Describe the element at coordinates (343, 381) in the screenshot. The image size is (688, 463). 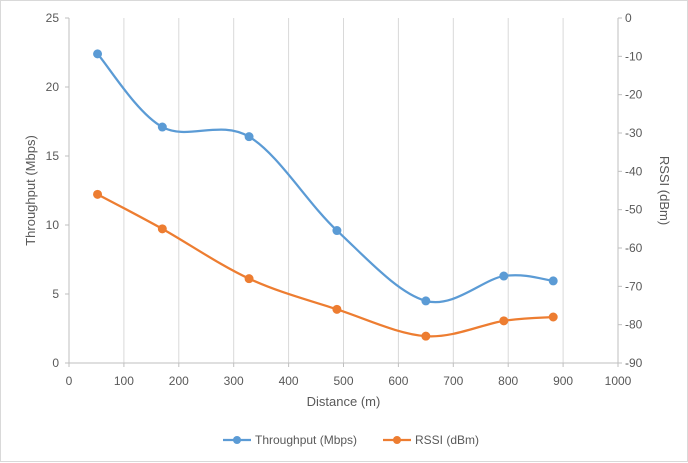
I see `x-tick-label: 500` at that location.